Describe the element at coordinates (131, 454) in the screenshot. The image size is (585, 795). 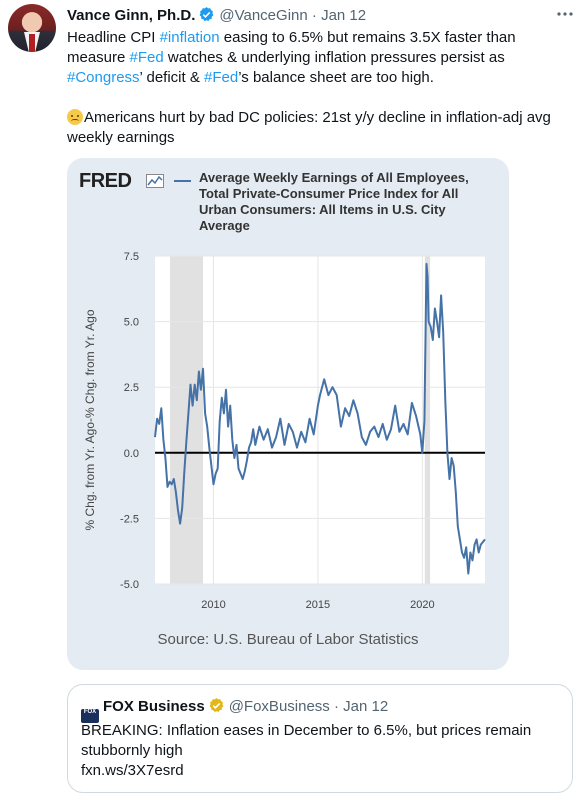
I see `y-tick-label: 0.0` at that location.